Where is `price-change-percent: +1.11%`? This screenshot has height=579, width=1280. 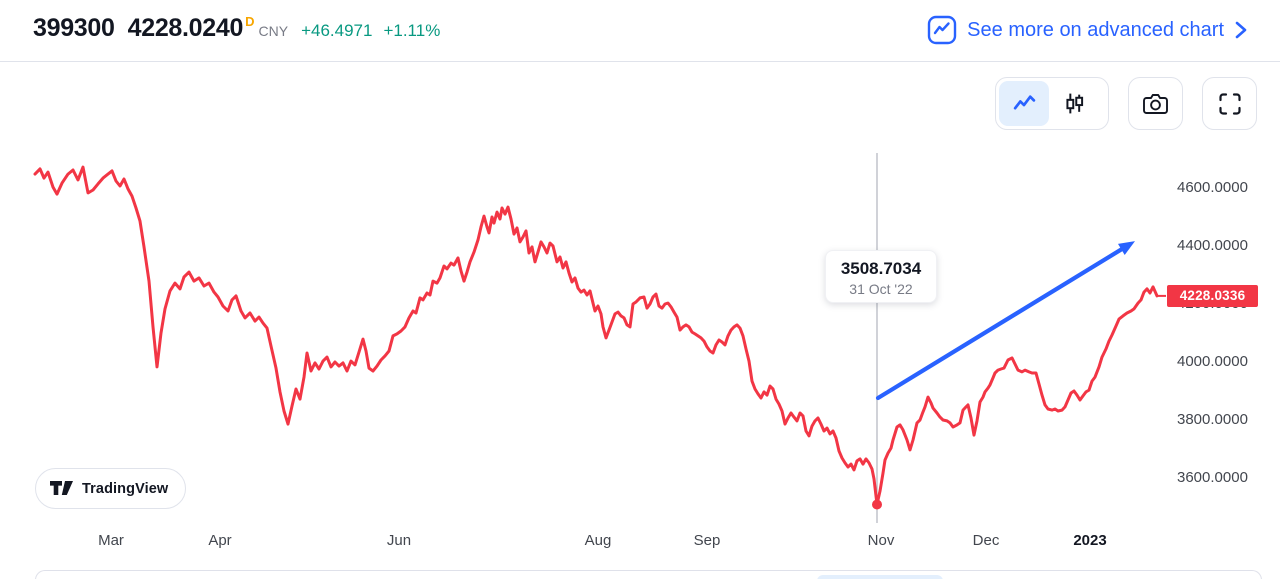
price-change-percent: +1.11% is located at coordinates (412, 30).